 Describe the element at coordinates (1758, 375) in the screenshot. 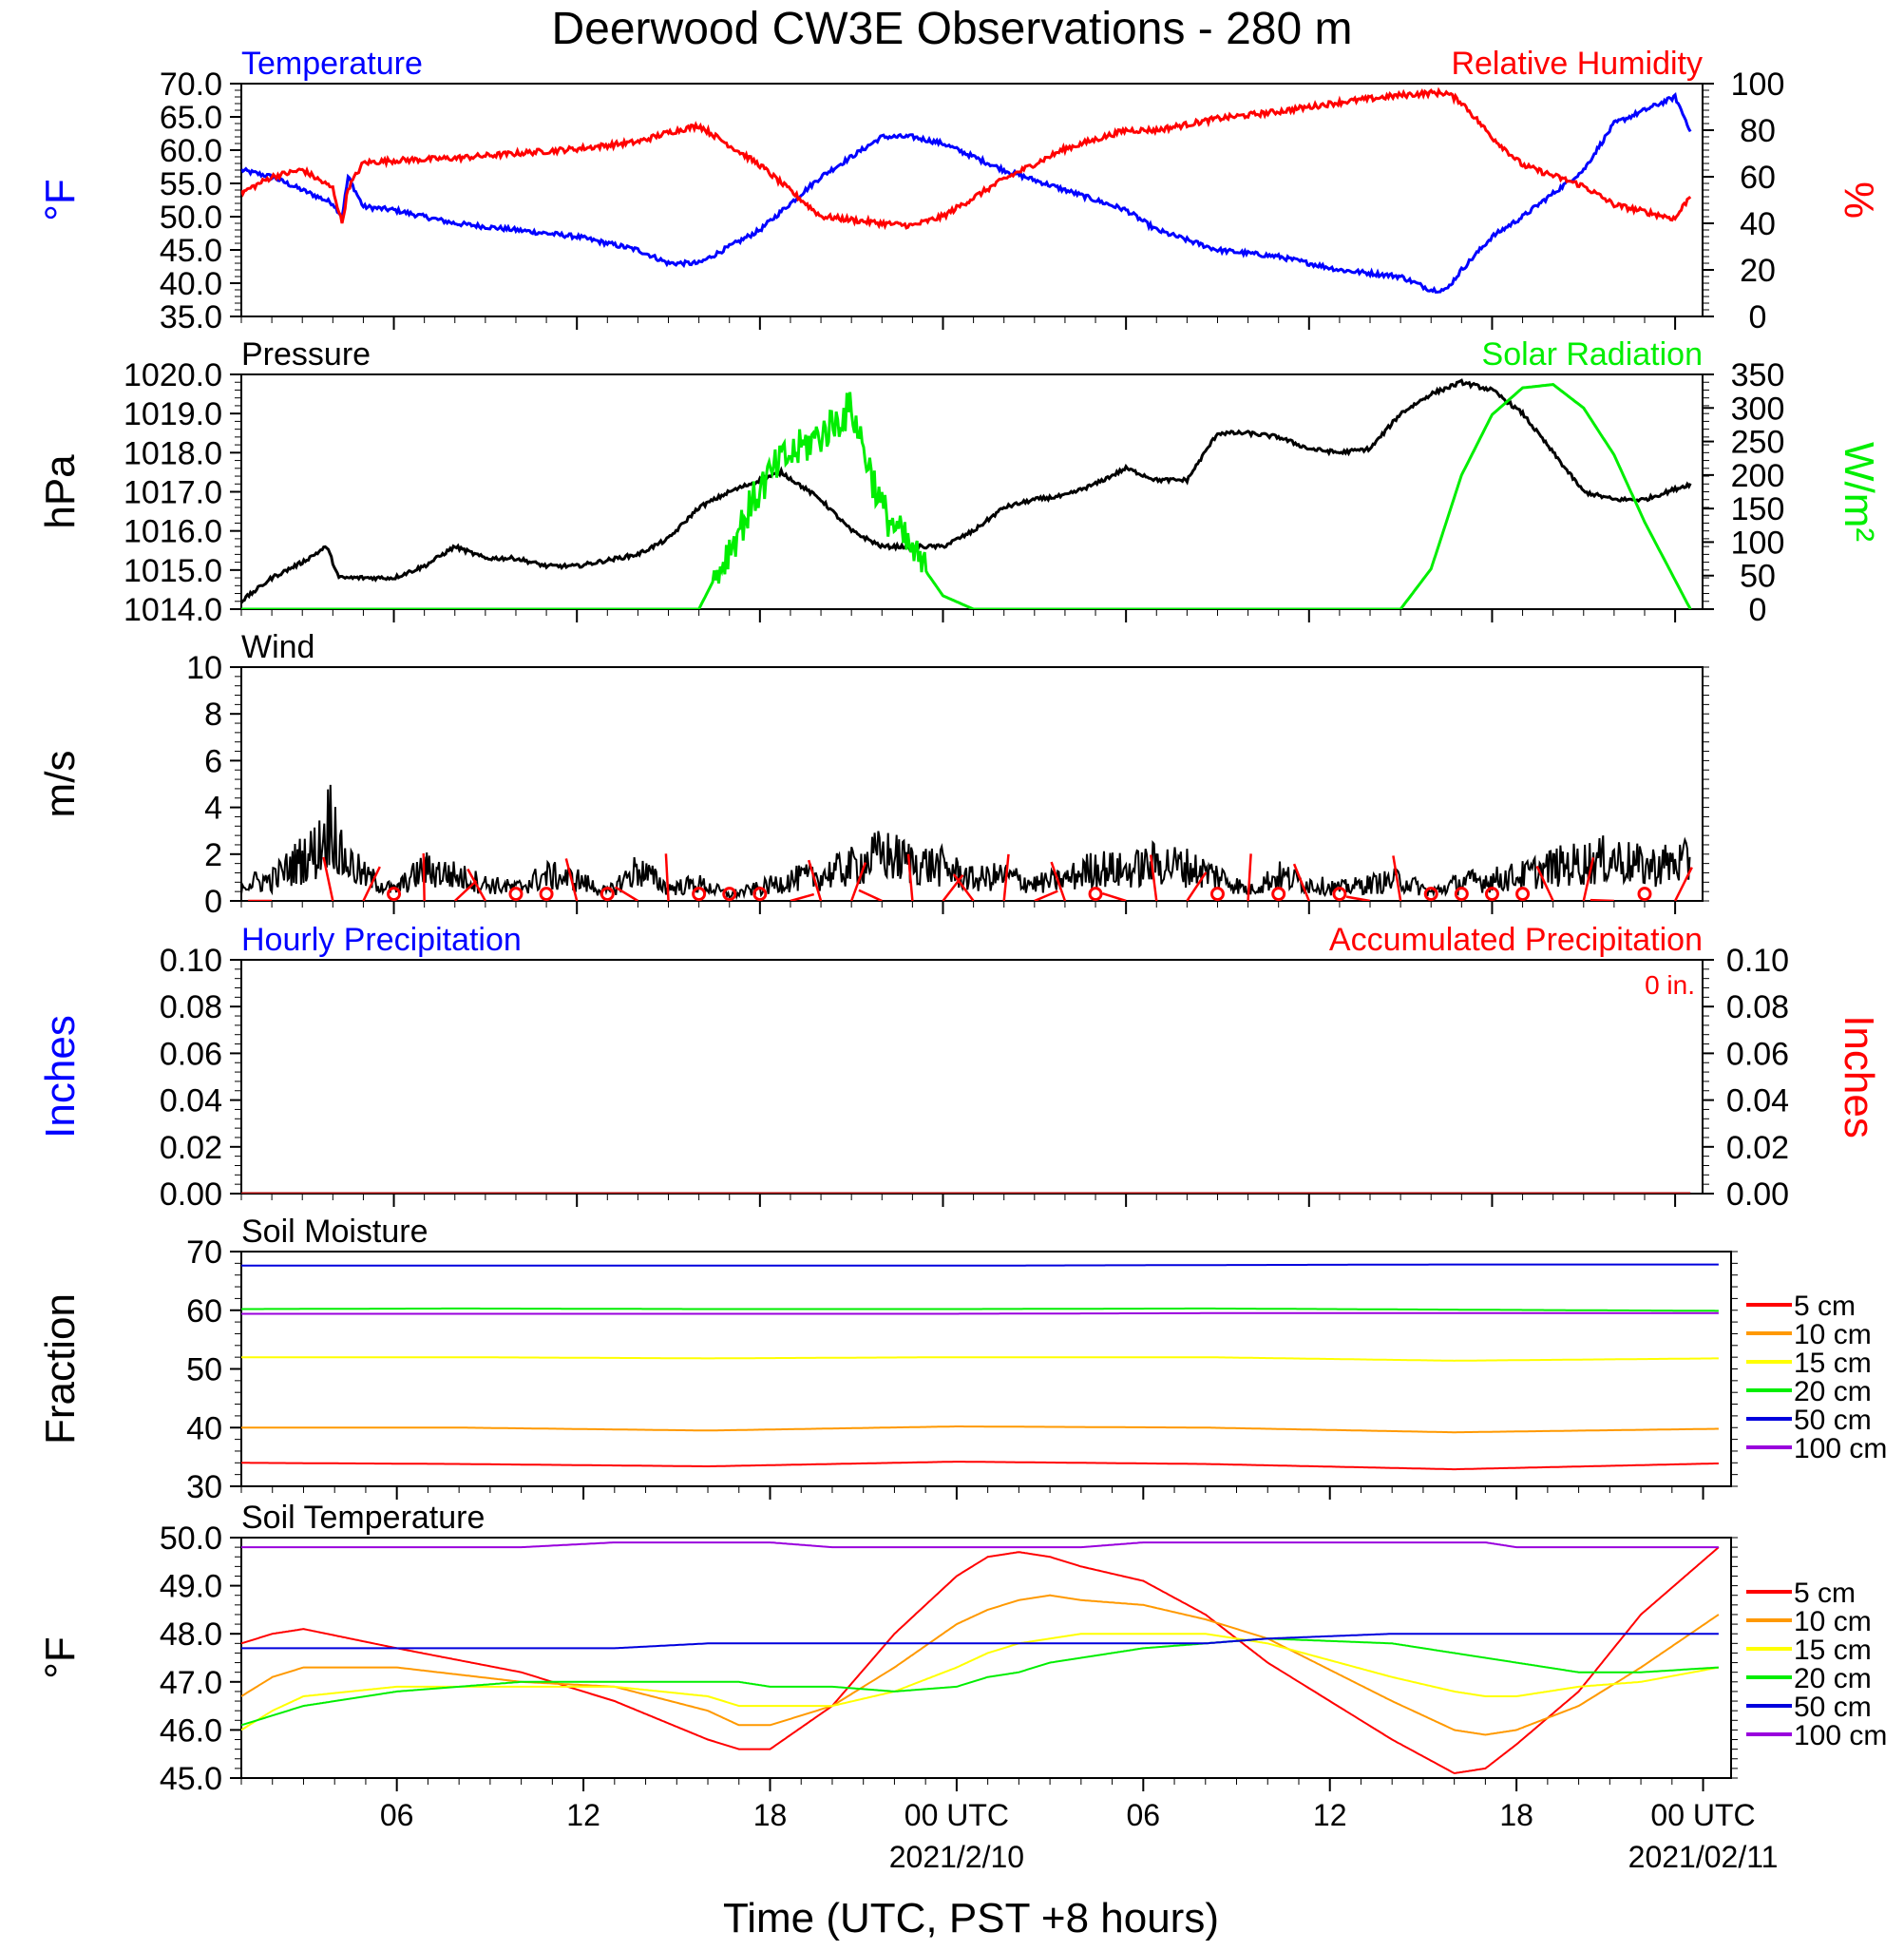

I see `y-right-tick-label: 350` at that location.